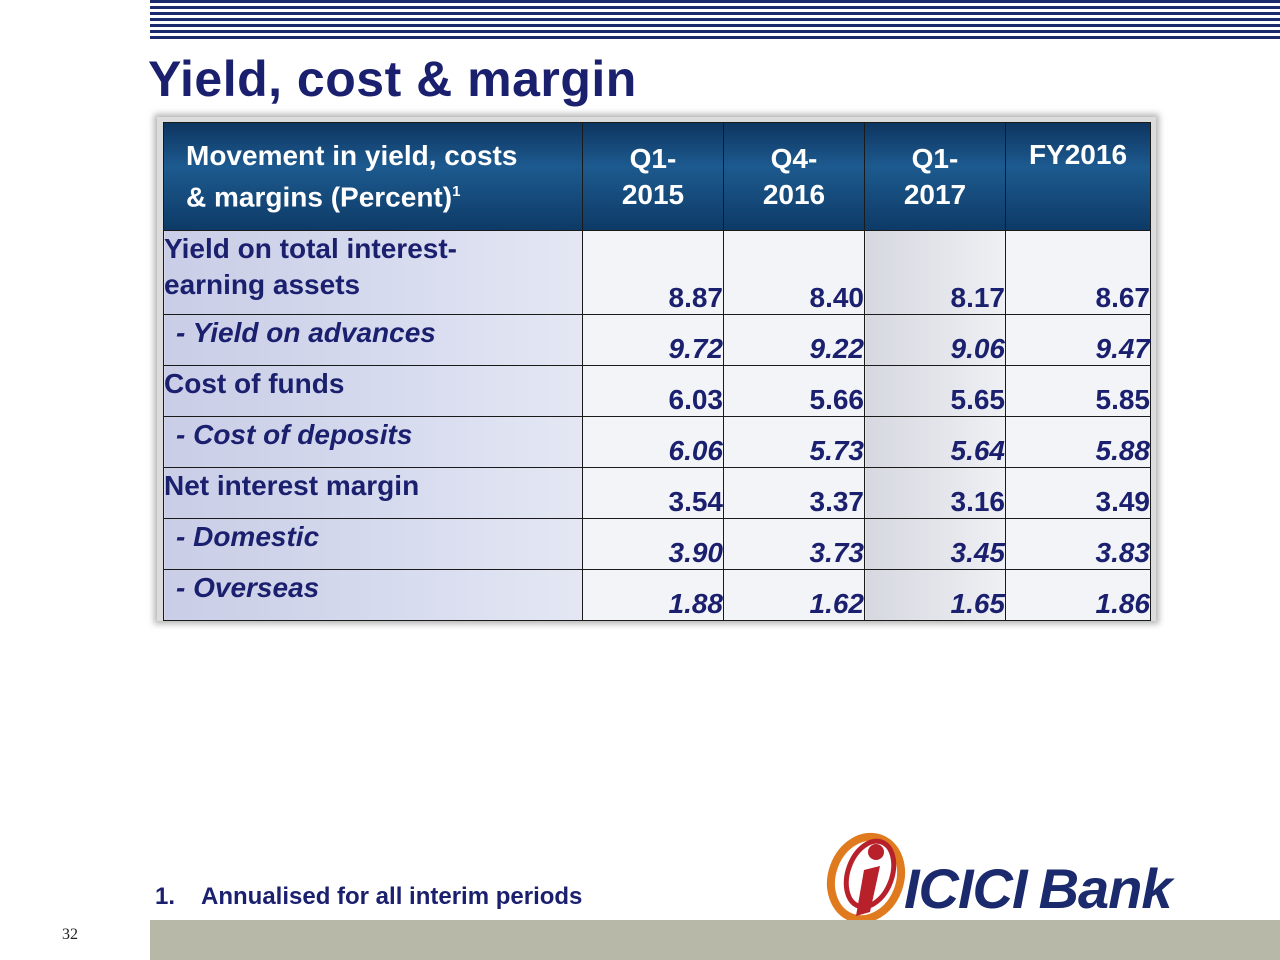  What do you see at coordinates (310, 248) in the screenshot?
I see `row-label-line1: Yield on total interest-` at bounding box center [310, 248].